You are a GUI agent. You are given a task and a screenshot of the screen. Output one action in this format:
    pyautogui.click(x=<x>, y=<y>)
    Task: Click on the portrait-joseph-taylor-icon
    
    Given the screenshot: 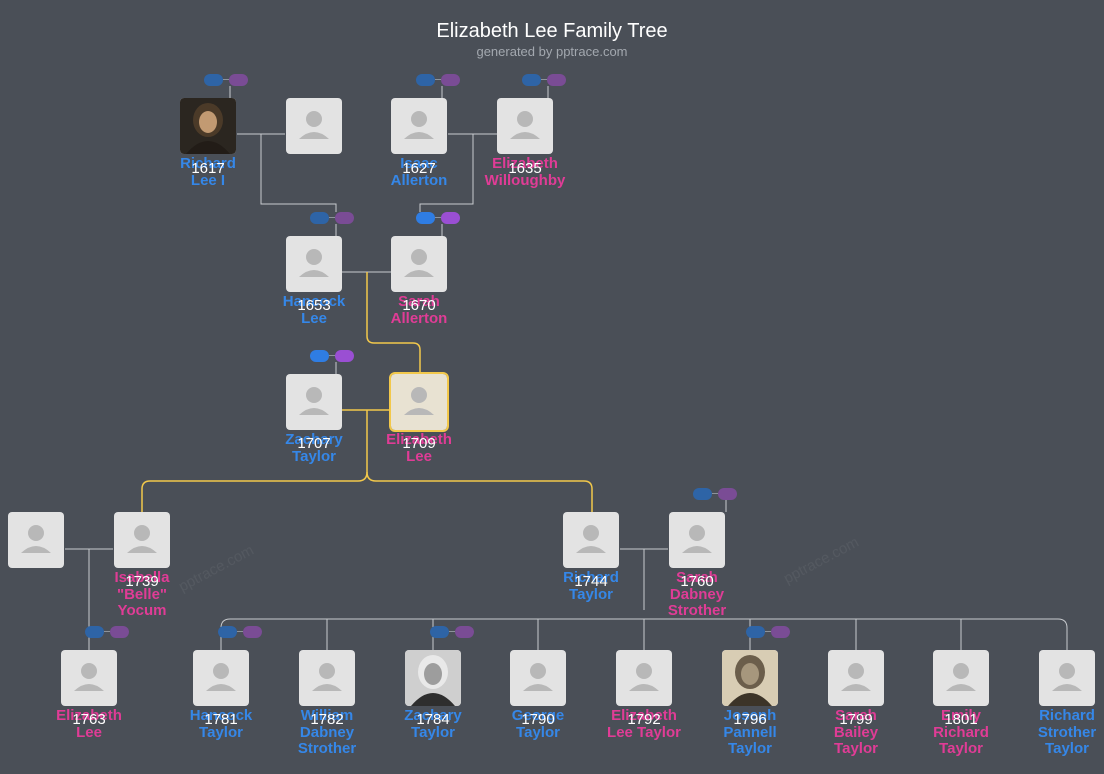 What is the action you would take?
    pyautogui.click(x=750, y=678)
    